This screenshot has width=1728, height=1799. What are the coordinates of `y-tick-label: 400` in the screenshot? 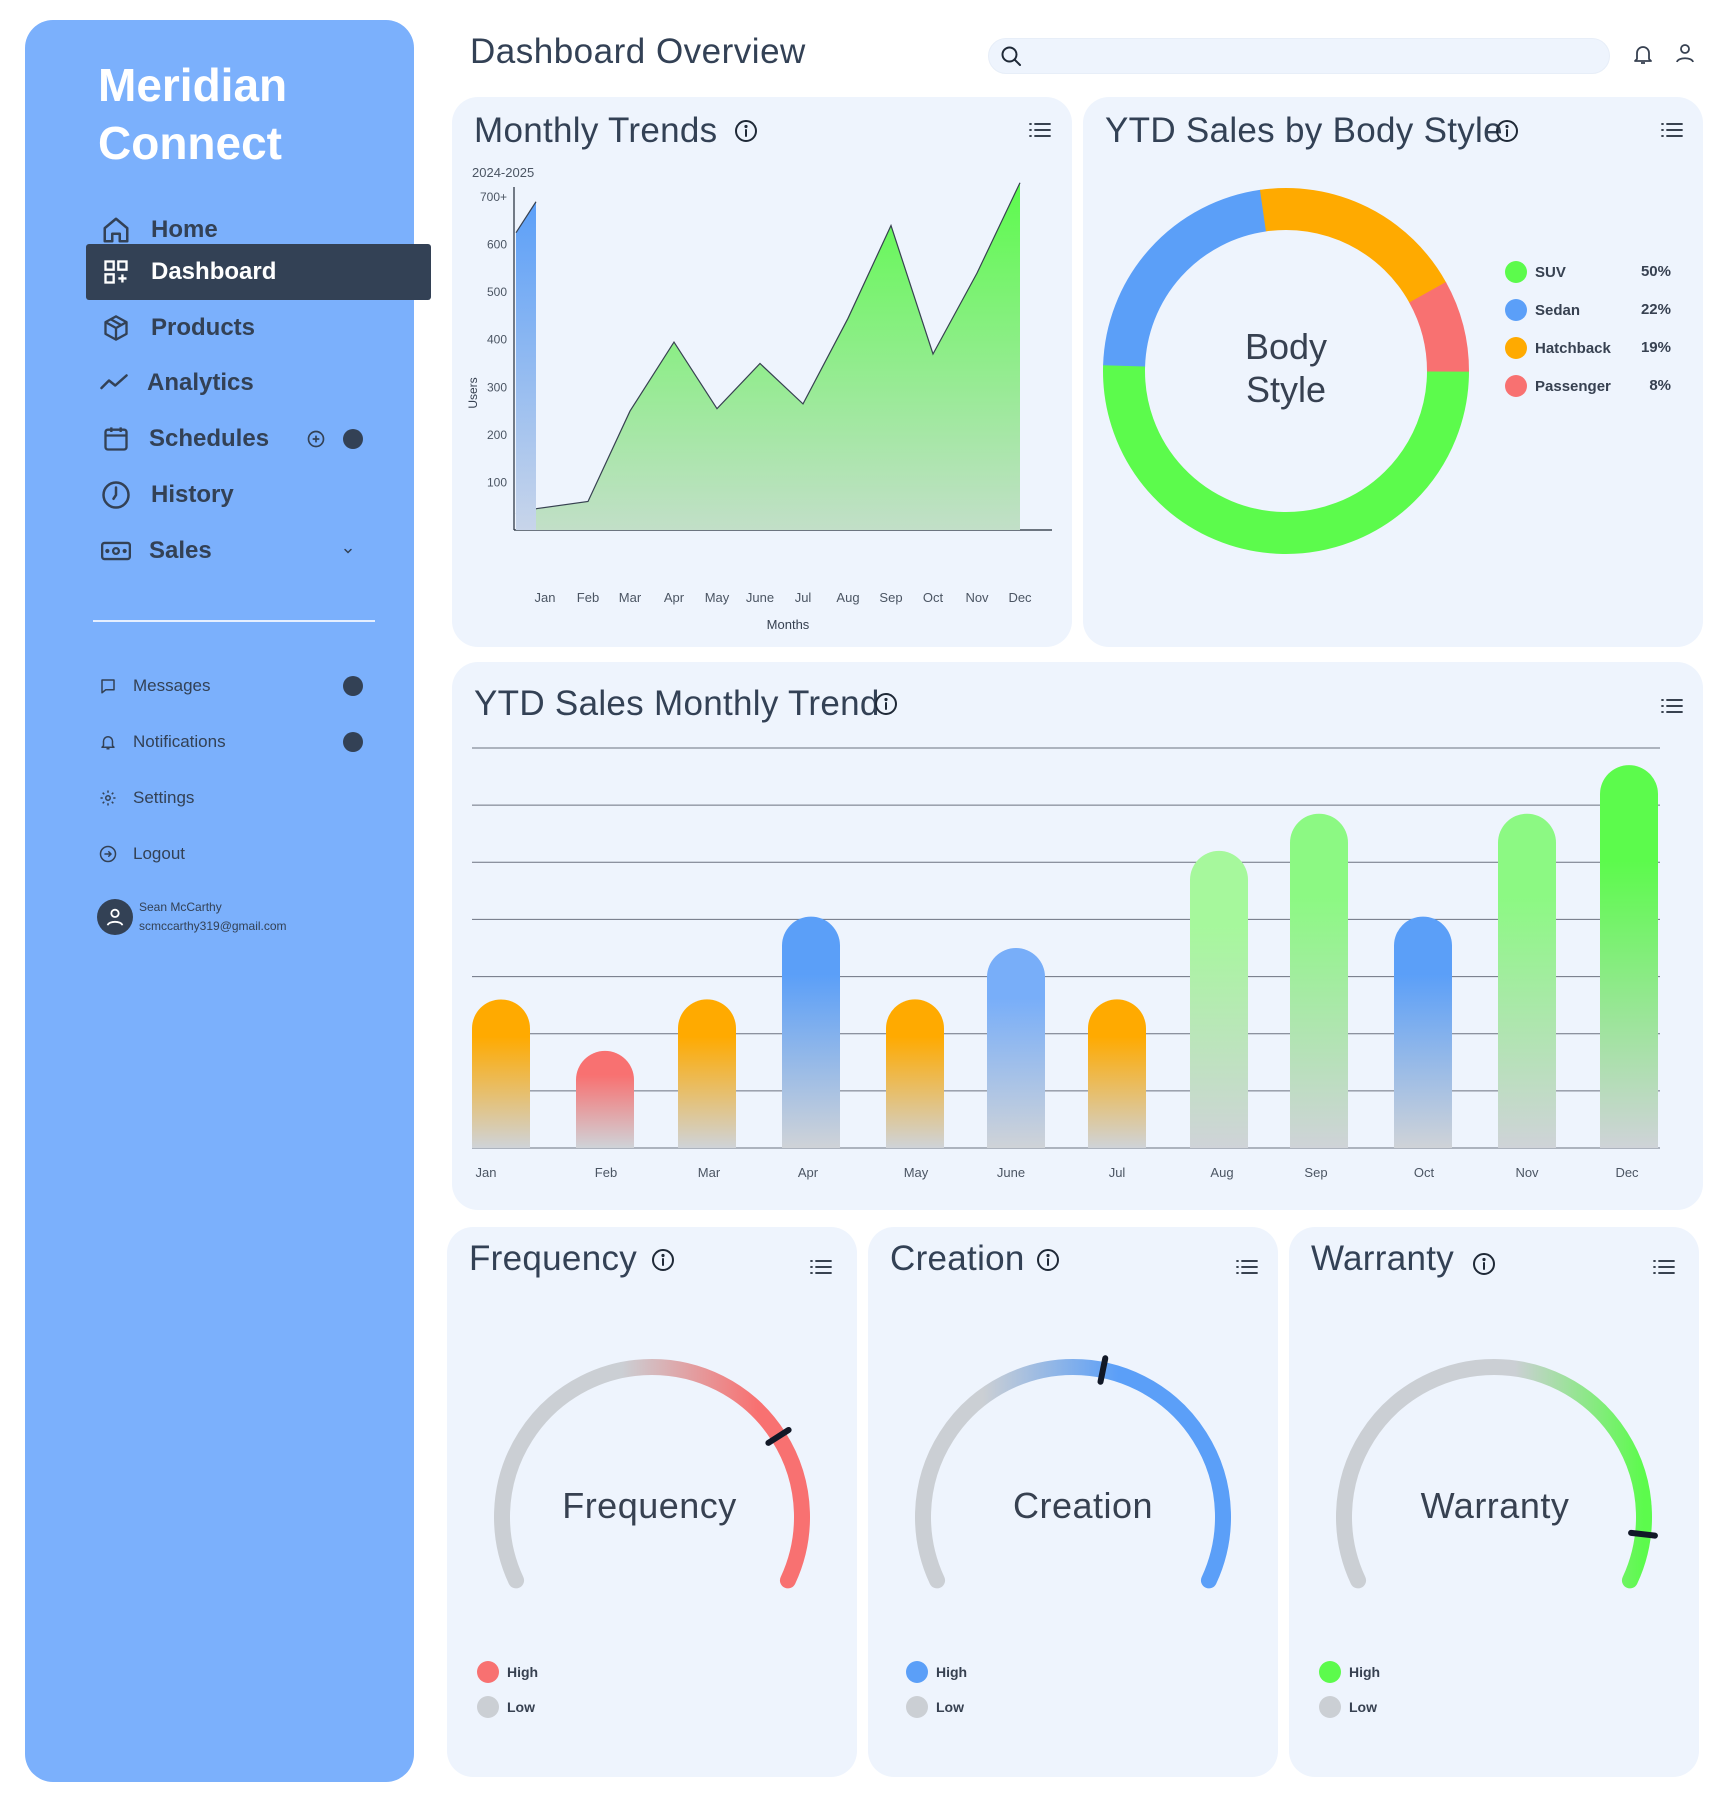 It's located at (497, 340).